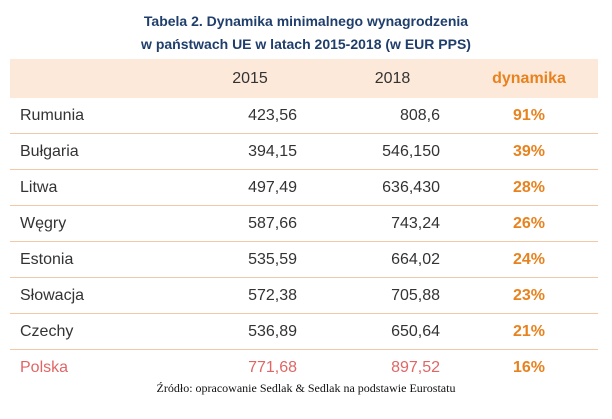 This screenshot has width=612, height=419. Describe the element at coordinates (39, 187) in the screenshot. I see `country-cell: Litwa` at that location.